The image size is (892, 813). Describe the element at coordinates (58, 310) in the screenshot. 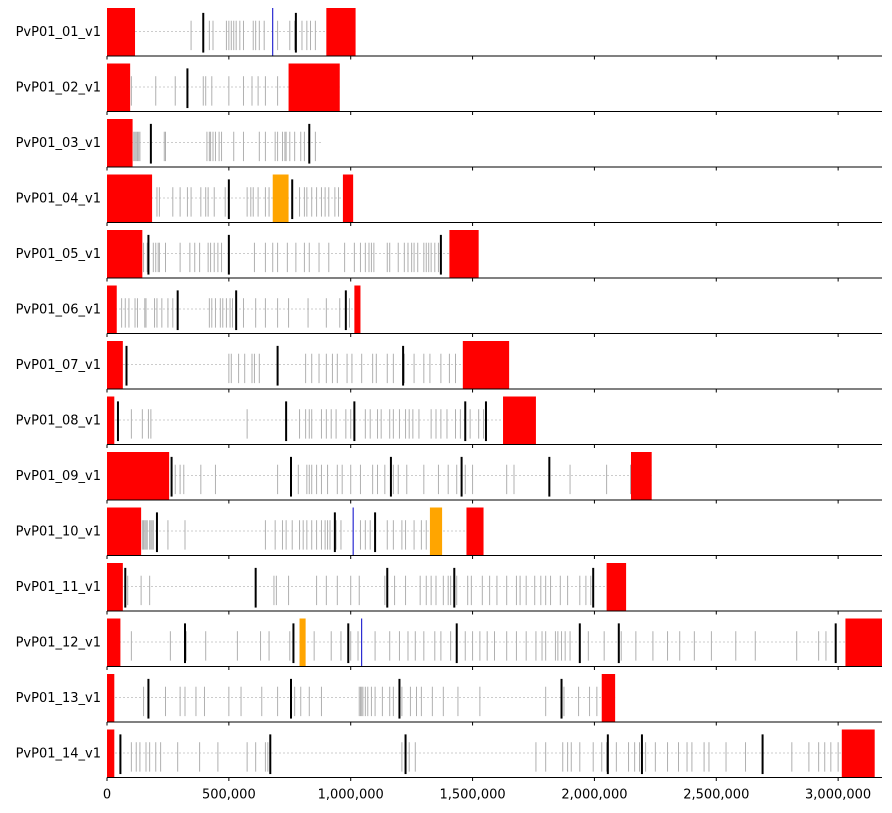

I see `chromosome-label: PvP01_06_v1` at that location.